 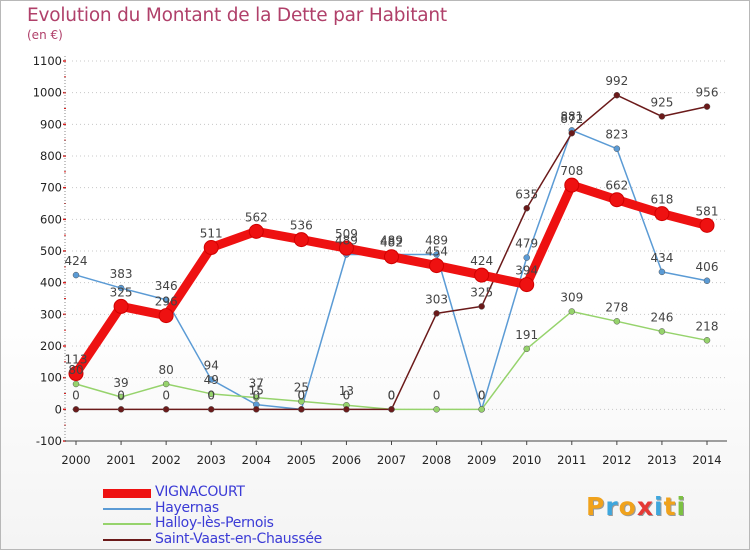 I want to click on y-tick-label: 900, so click(x=51, y=124).